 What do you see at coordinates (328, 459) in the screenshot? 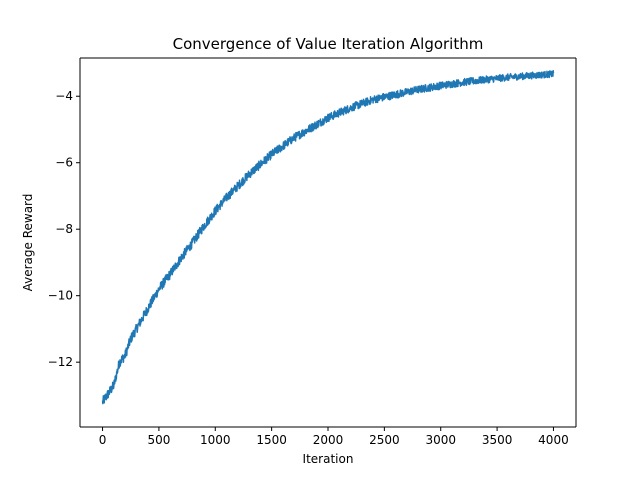
I see `x-axis-label: Iteration` at bounding box center [328, 459].